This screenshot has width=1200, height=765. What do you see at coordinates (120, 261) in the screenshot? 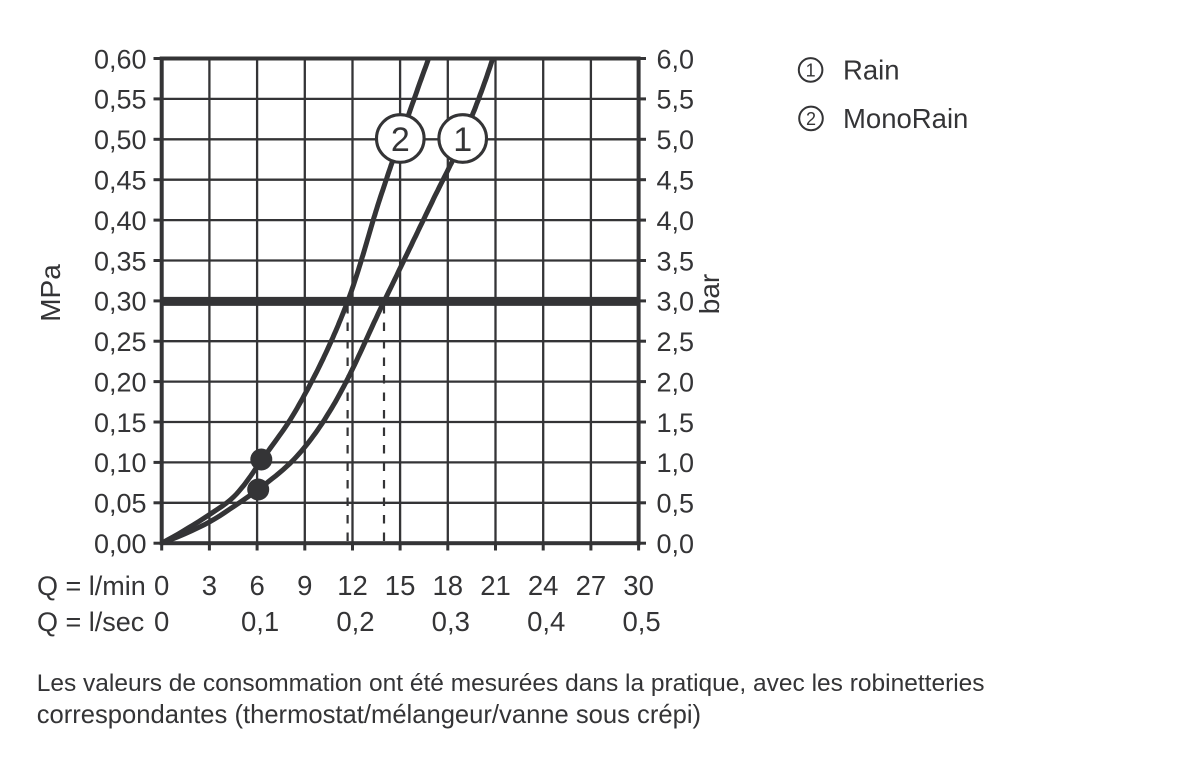
I see `svg-text: 0,35` at bounding box center [120, 261].